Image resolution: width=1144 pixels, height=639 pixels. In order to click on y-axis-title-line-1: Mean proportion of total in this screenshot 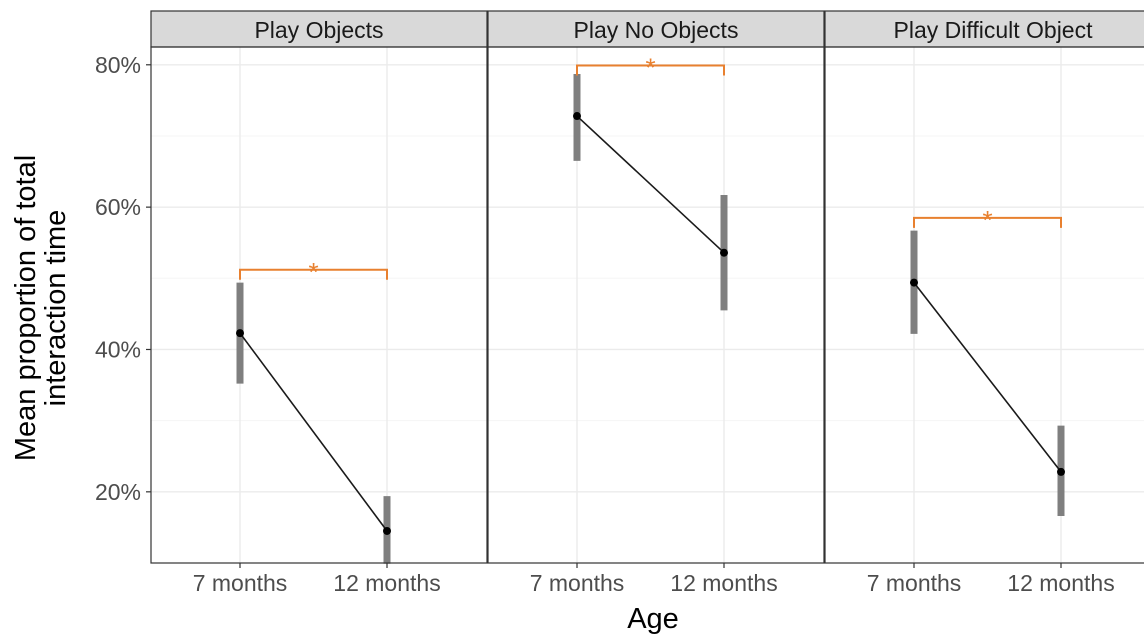, I will do `click(26, 308)`.